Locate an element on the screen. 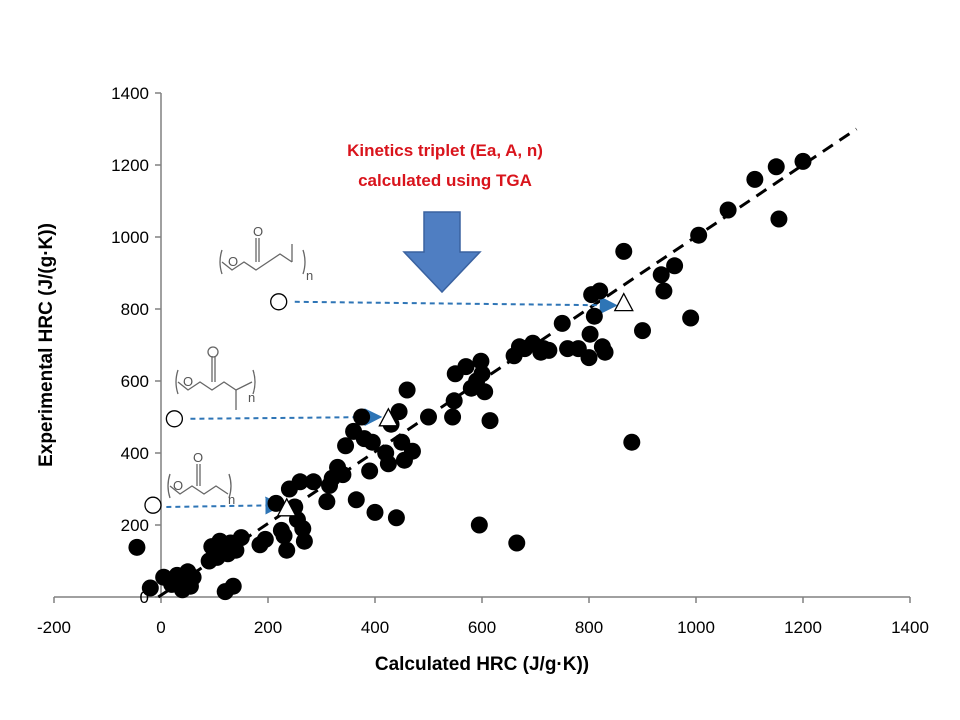 This screenshot has height=720, width=960. x-tick-label: 400 is located at coordinates (375, 627).